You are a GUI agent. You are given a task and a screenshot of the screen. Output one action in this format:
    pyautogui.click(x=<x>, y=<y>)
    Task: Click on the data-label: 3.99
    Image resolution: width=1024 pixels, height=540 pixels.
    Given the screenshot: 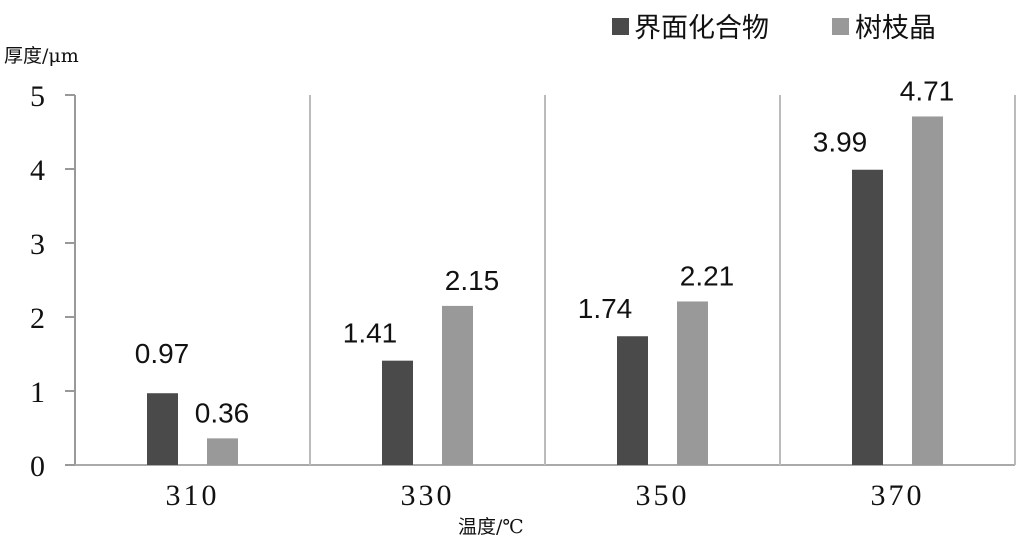 What is the action you would take?
    pyautogui.click(x=840, y=142)
    